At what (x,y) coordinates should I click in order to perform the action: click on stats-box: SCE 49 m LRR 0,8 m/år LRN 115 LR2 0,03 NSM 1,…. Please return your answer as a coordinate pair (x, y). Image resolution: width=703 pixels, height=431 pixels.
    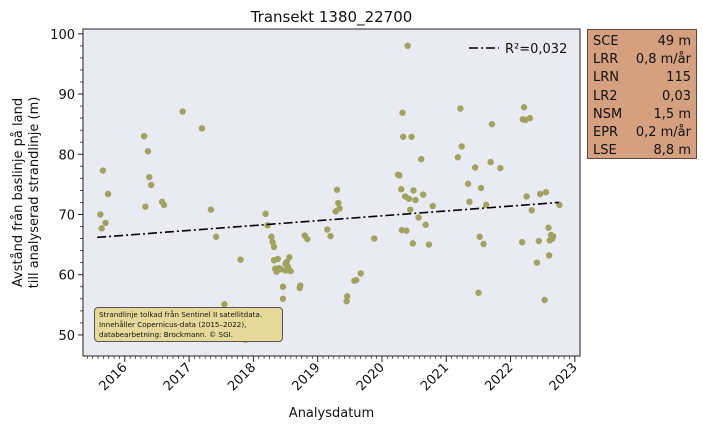
    Looking at the image, I should click on (642, 94).